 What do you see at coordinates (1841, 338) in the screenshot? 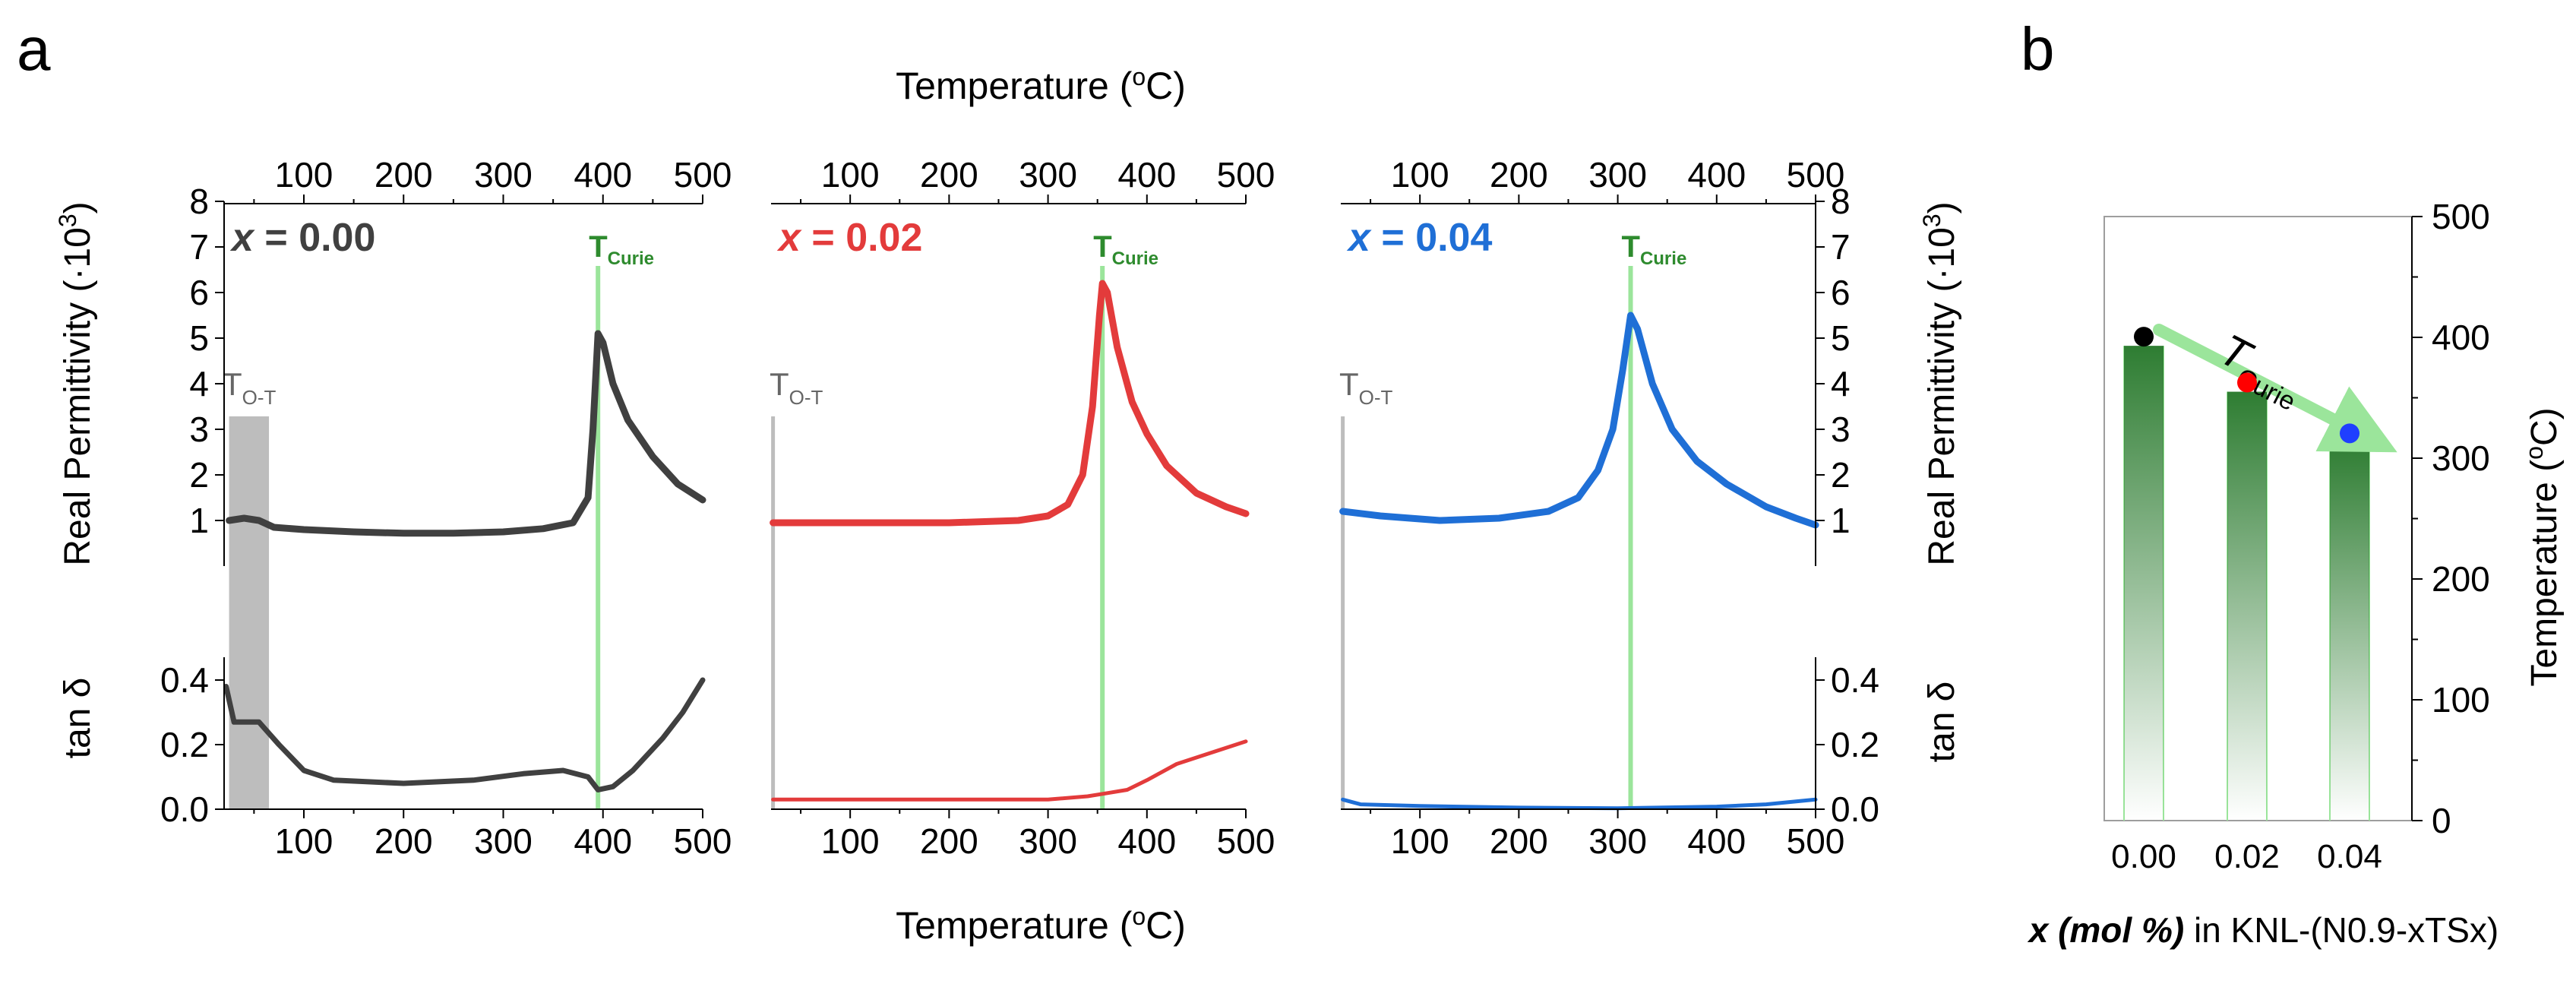
I see `right-perm-tick-label: 5` at bounding box center [1841, 338].